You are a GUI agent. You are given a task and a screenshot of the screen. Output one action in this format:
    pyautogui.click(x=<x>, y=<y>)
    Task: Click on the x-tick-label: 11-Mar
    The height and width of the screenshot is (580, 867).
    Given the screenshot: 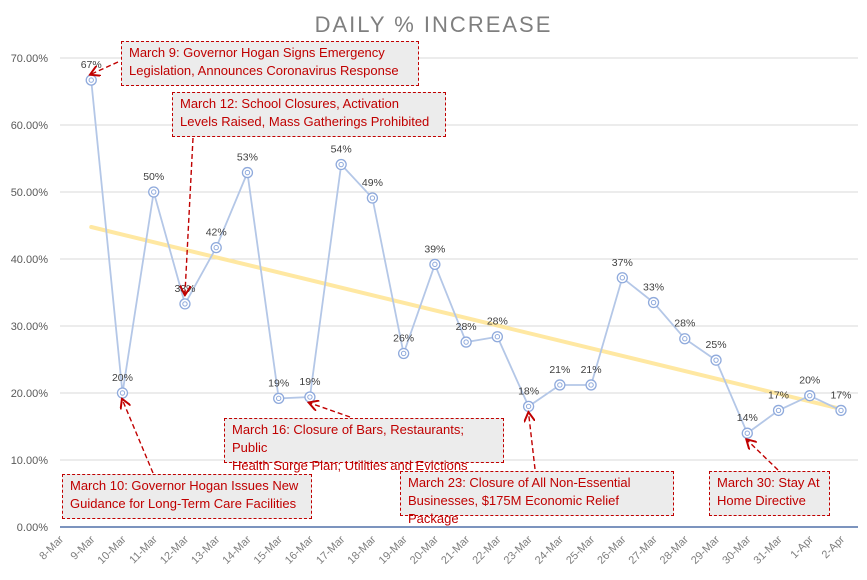 What is the action you would take?
    pyautogui.click(x=143, y=549)
    